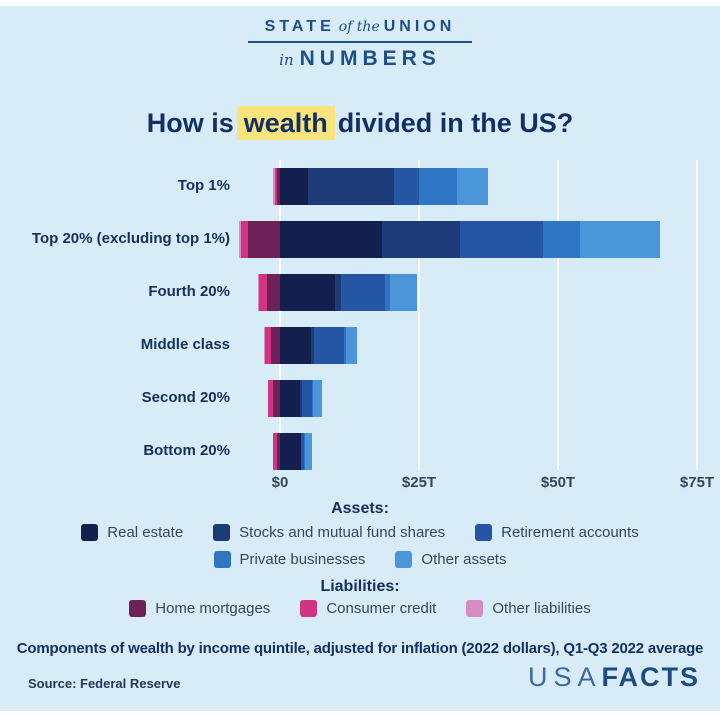  I want to click on category-label: Top 1%, so click(203, 185).